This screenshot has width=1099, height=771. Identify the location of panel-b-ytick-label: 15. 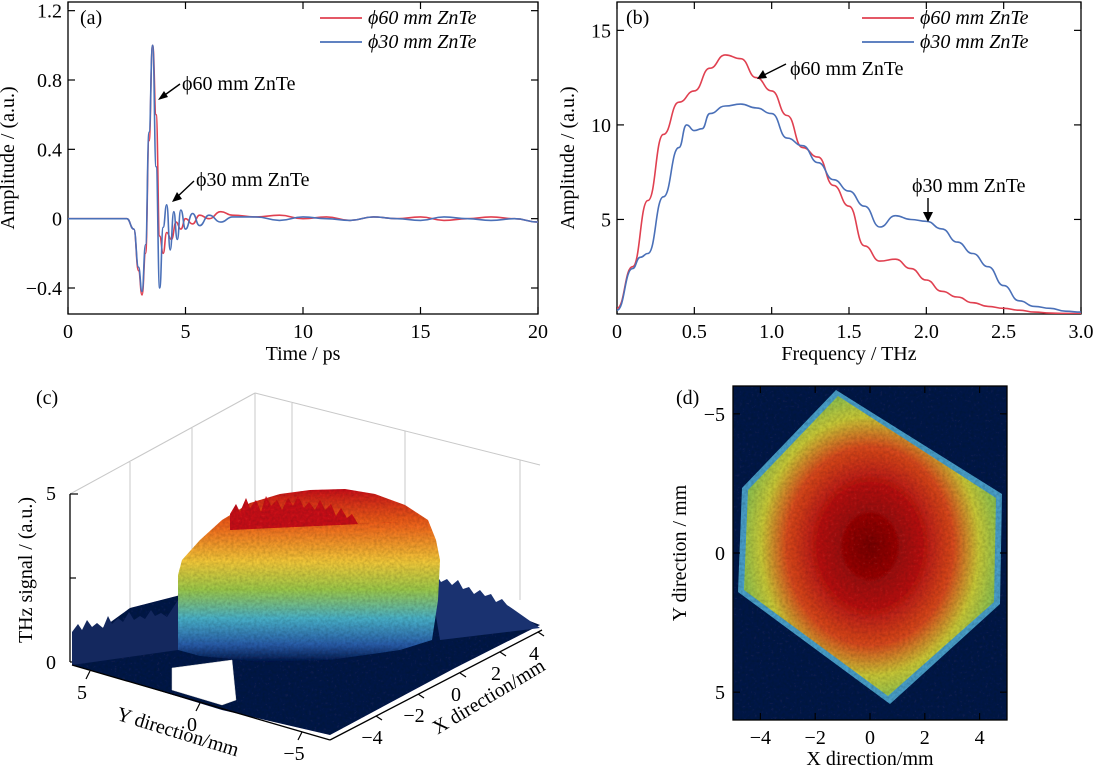
(601, 31).